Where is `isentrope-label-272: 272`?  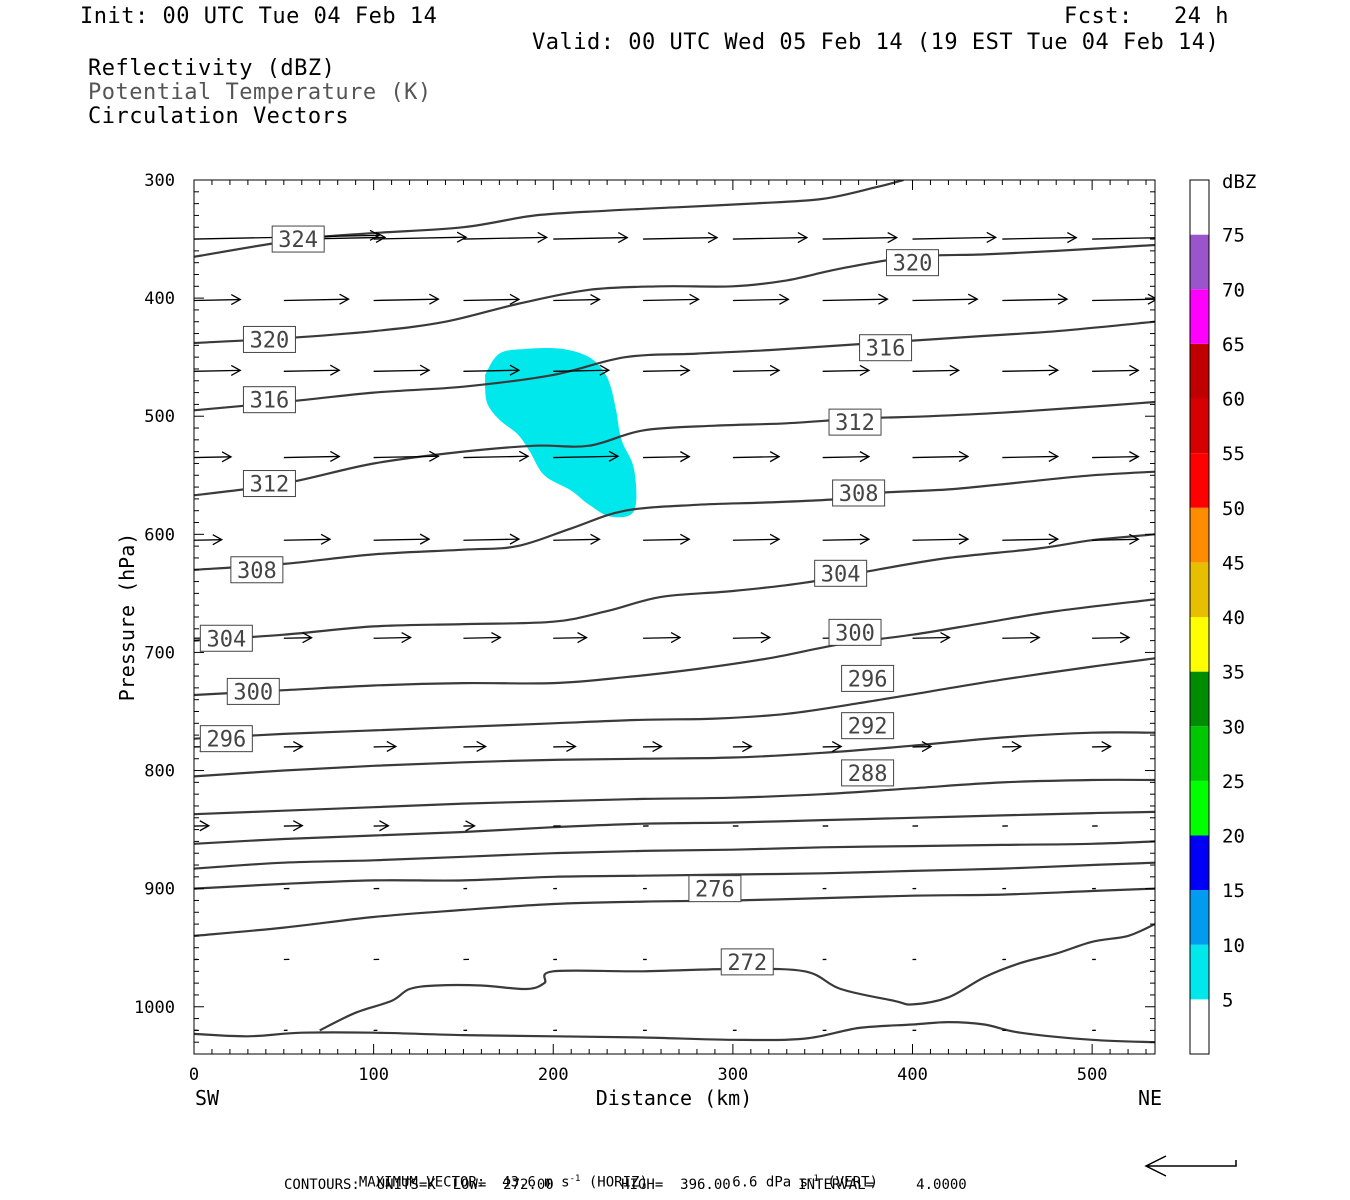
isentrope-label-272: 272 is located at coordinates (747, 962).